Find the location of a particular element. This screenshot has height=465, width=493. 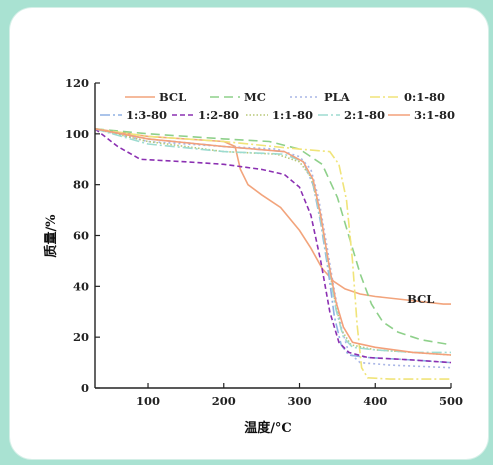

legend-label: BCL is located at coordinates (172, 97).